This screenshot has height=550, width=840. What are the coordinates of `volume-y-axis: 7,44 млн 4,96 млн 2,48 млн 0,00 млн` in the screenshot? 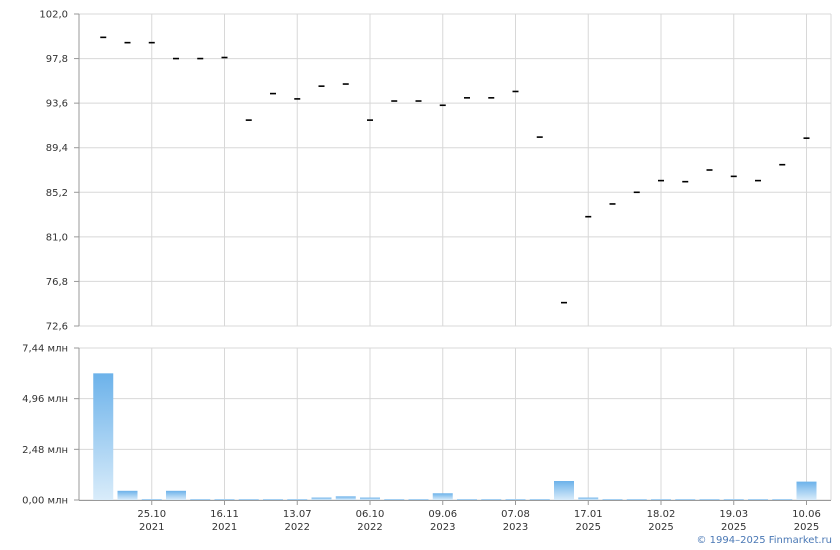 It's located at (50, 425).